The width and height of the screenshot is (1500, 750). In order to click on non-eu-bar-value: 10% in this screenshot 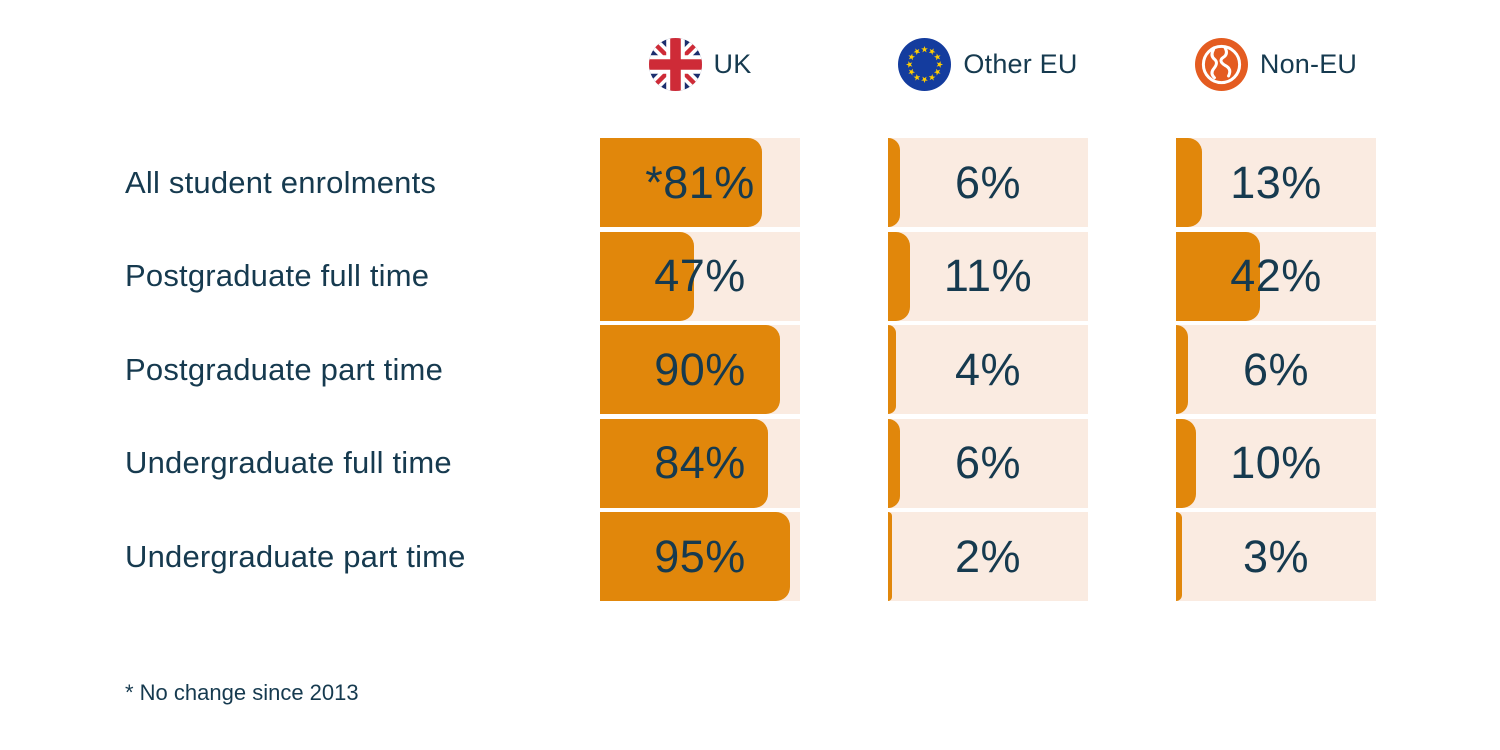, I will do `click(1276, 462)`.